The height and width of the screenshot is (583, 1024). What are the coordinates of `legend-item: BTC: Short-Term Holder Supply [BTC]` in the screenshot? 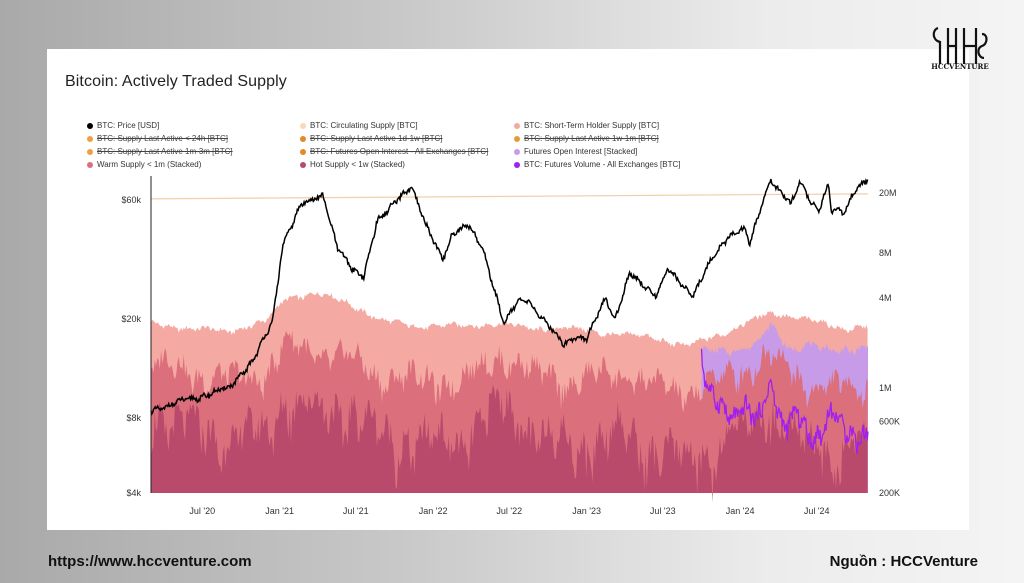 It's located at (586, 125).